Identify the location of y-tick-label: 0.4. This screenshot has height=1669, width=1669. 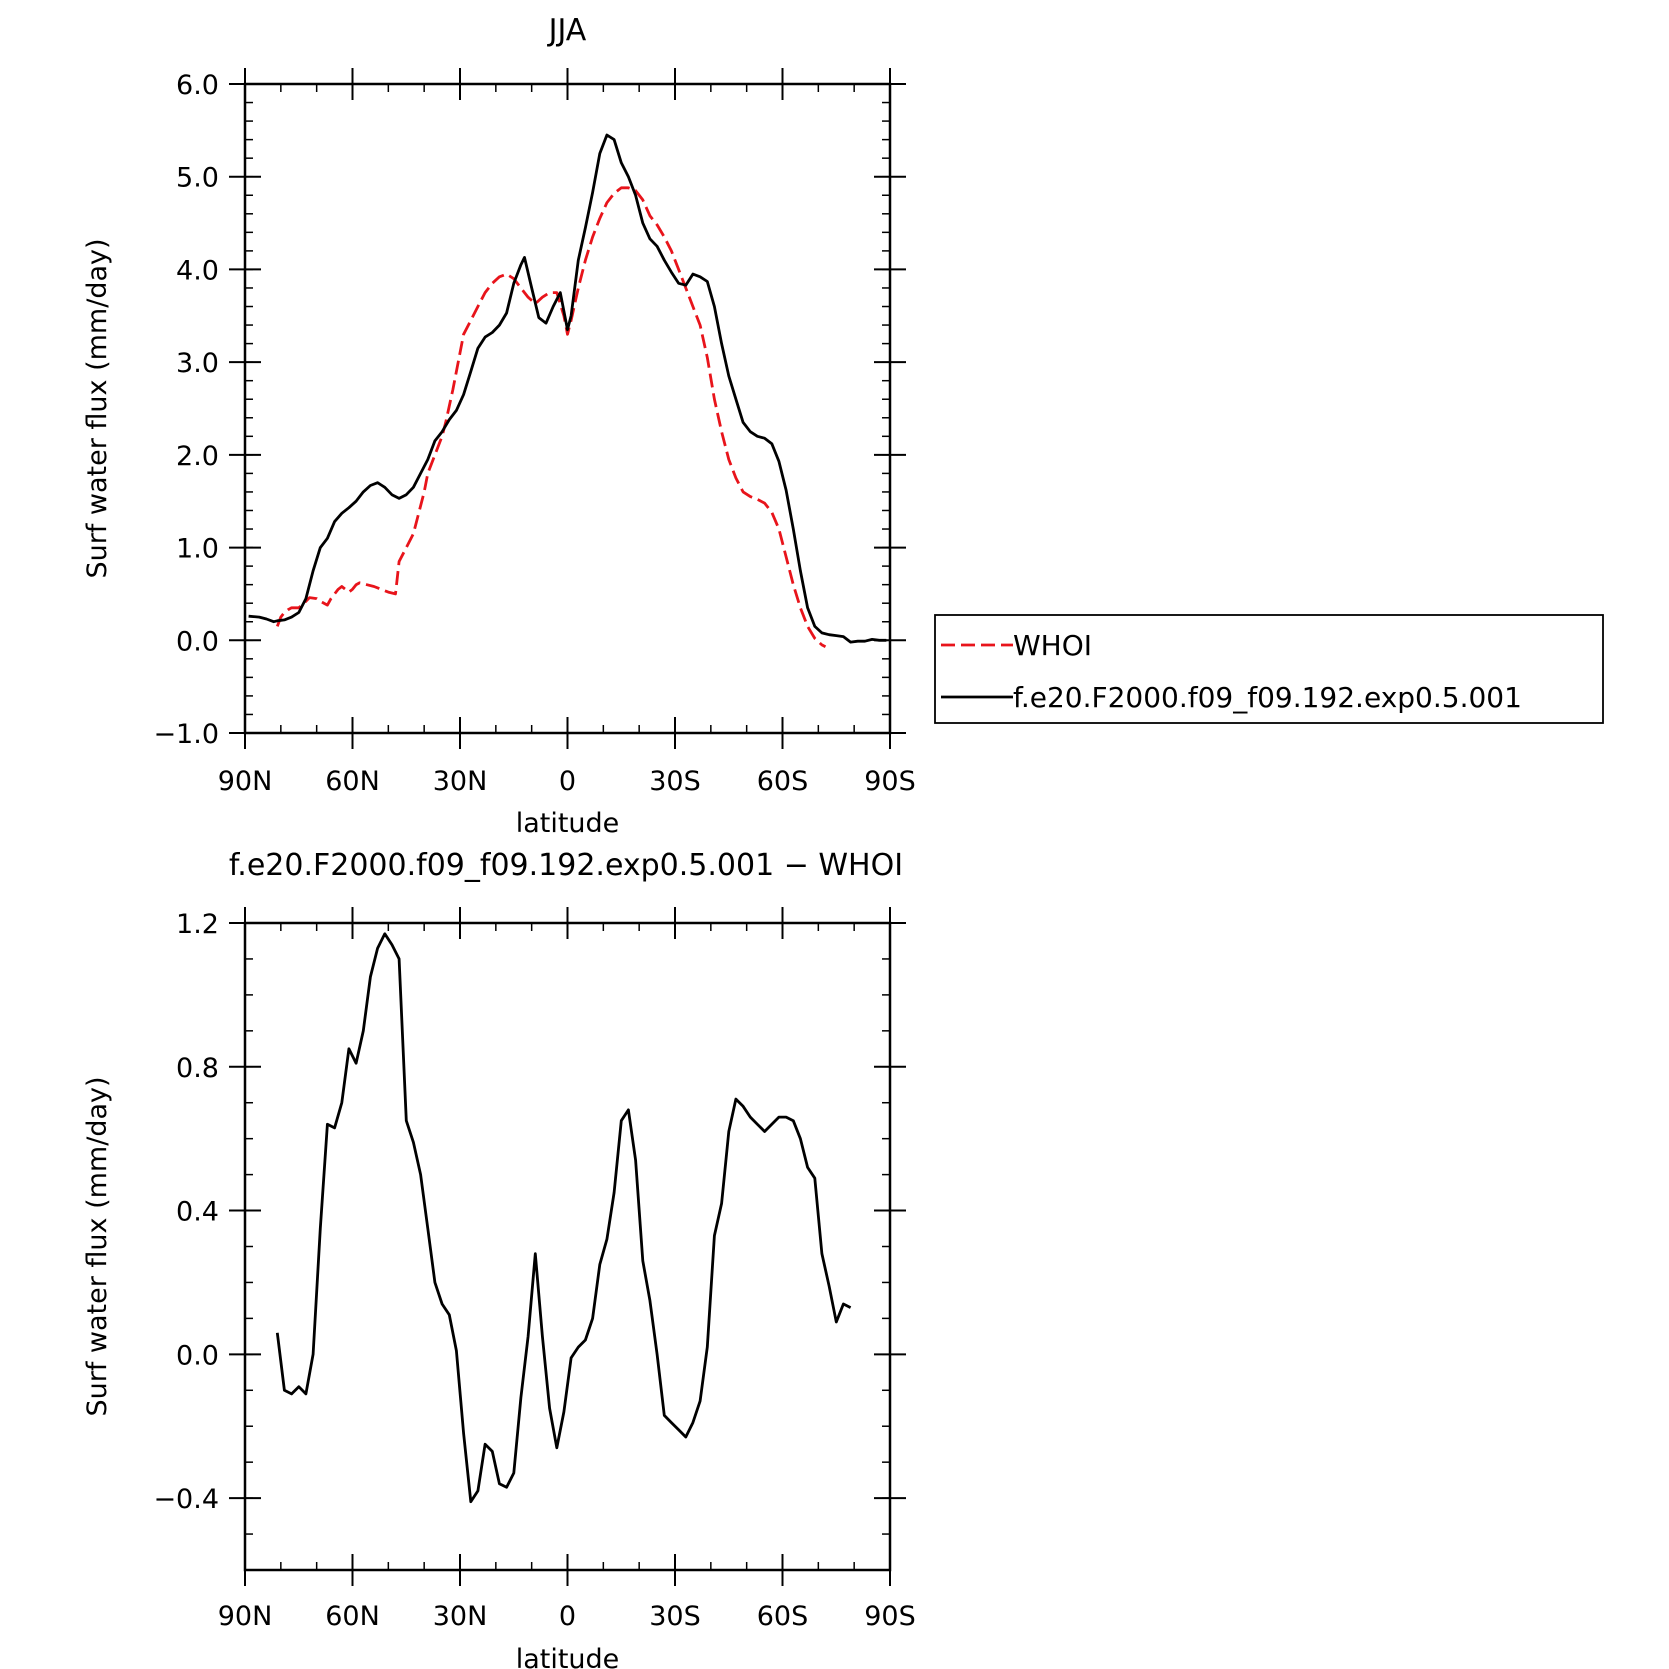
(197, 1212).